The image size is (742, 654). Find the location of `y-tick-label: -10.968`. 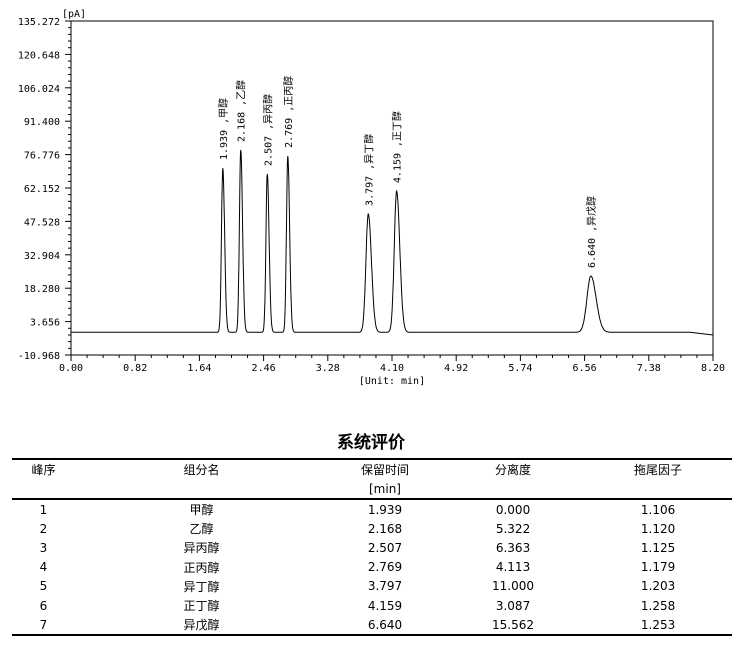

y-tick-label: -10.968 is located at coordinates (39, 356).